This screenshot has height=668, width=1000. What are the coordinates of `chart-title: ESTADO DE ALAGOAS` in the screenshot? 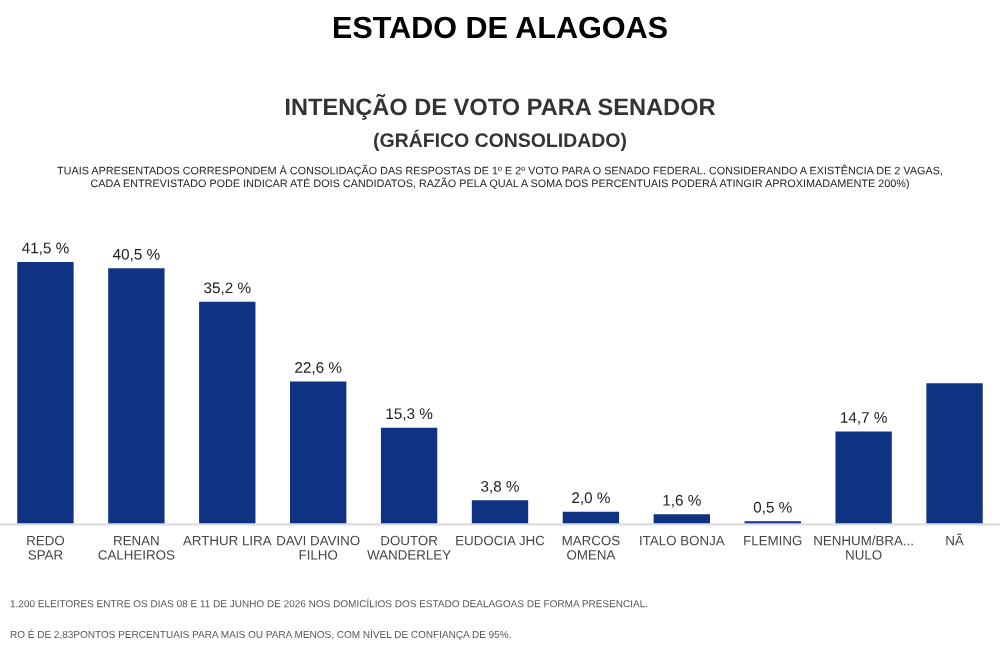 It's located at (500, 27).